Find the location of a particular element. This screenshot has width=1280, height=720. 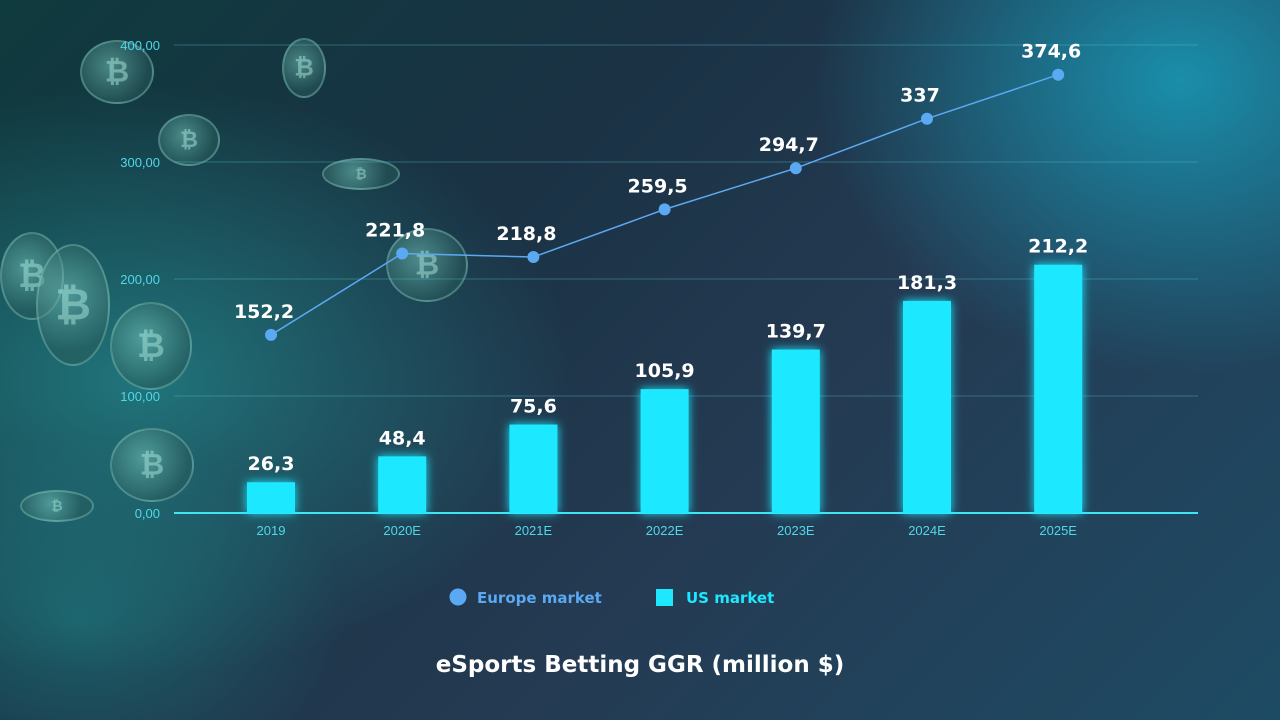

legend-europe-marker is located at coordinates (458, 597).